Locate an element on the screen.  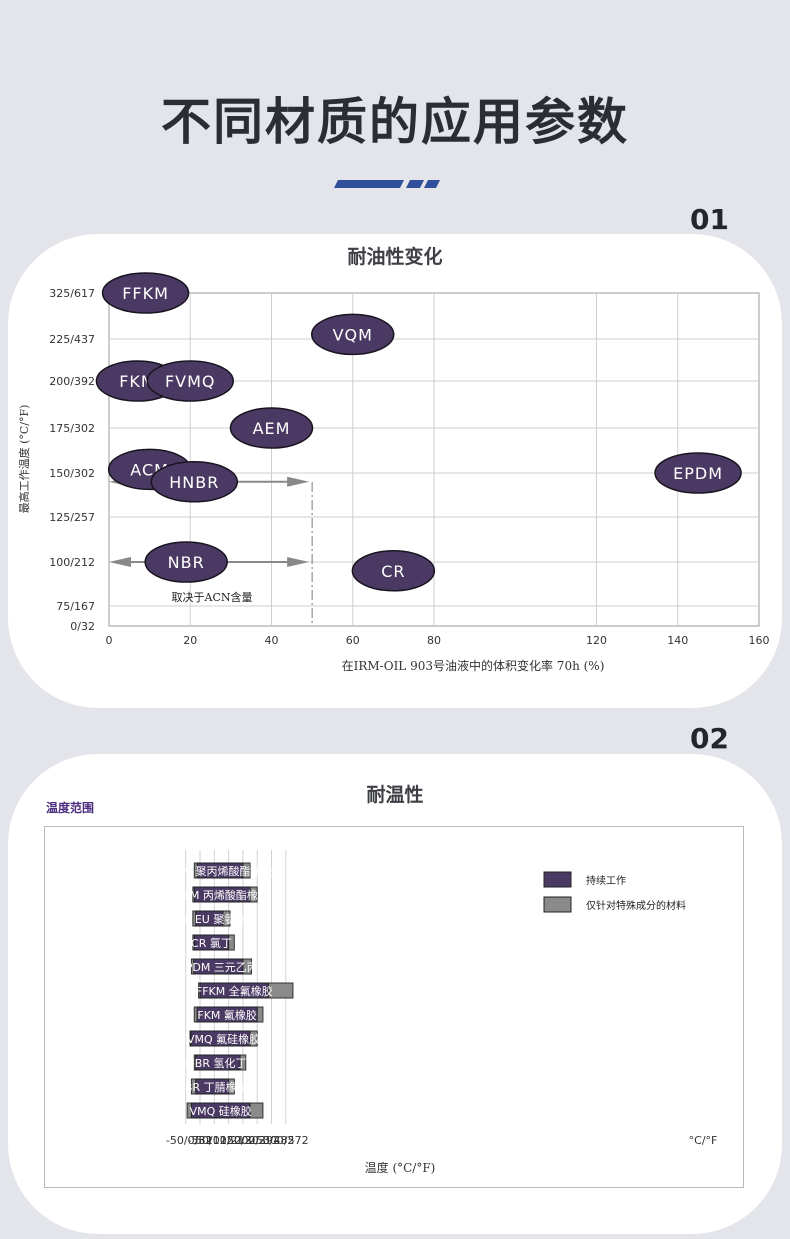
point-bubble-fvmq is located at coordinates (190, 381).